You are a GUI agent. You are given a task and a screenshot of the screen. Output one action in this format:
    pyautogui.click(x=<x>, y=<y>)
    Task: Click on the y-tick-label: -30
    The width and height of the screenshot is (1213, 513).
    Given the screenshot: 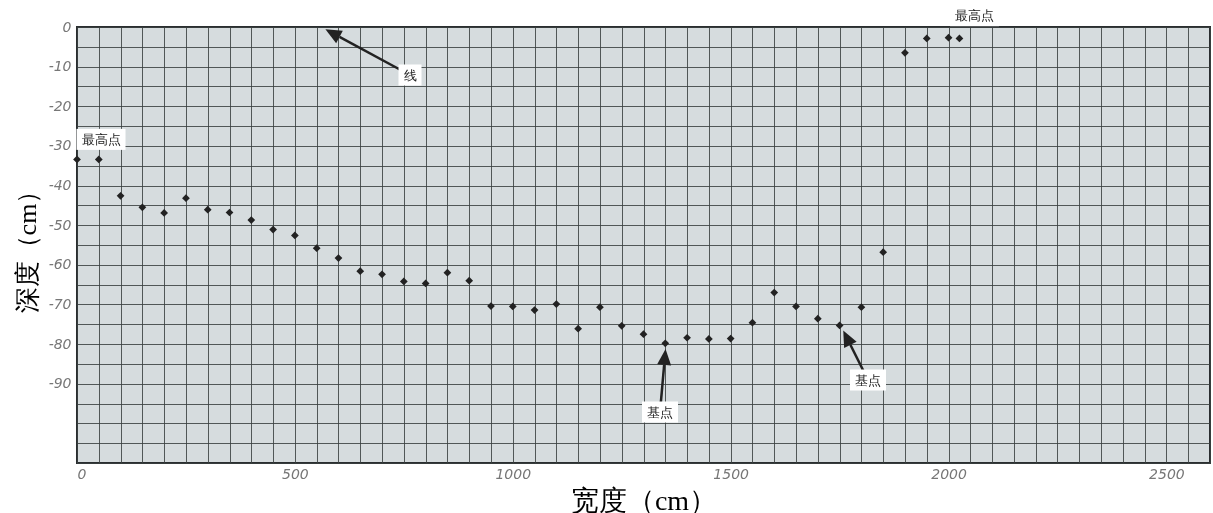 What is the action you would take?
    pyautogui.click(x=60, y=145)
    